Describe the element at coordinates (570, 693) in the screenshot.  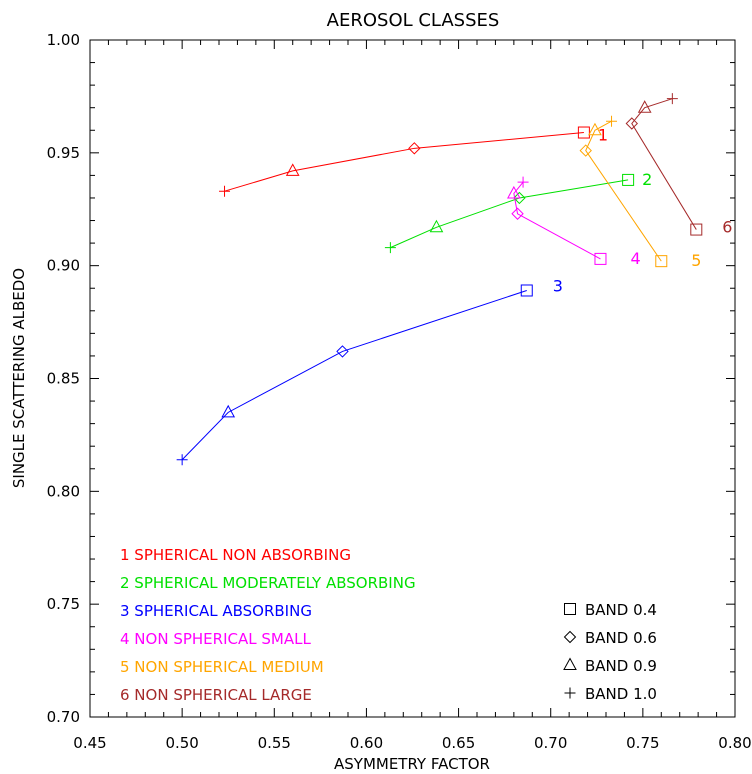
I see `legend-plus-icon` at that location.